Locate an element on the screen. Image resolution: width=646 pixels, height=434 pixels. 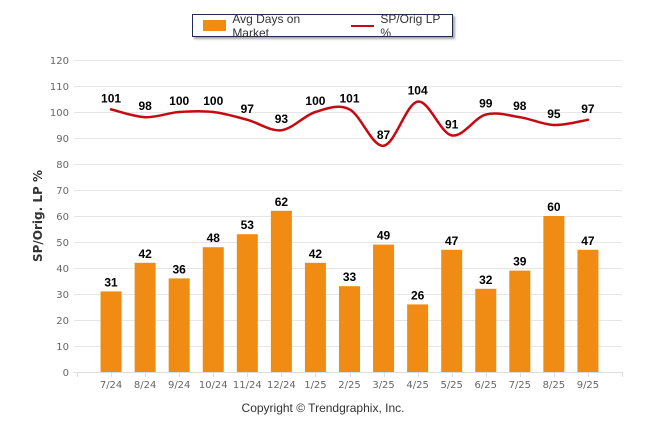
y-tick-label: 60 is located at coordinates (62, 217).